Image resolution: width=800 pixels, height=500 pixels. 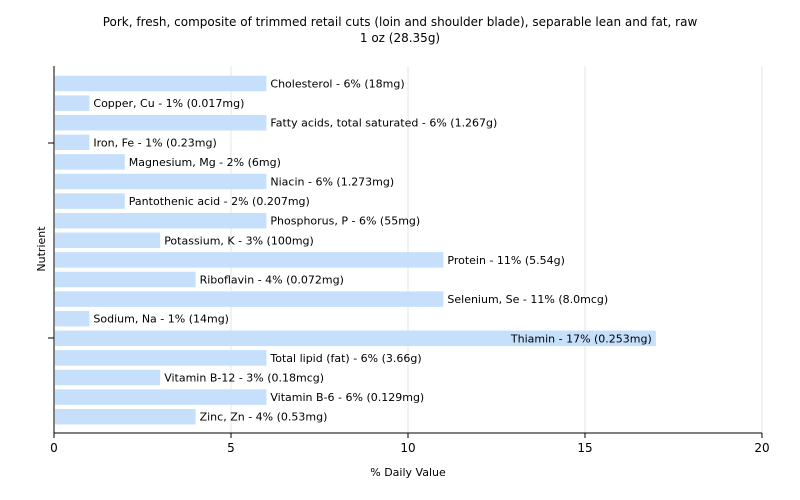 What do you see at coordinates (581, 338) in the screenshot?
I see `bar-label: Thiamin - 17% (0.253mg)` at bounding box center [581, 338].